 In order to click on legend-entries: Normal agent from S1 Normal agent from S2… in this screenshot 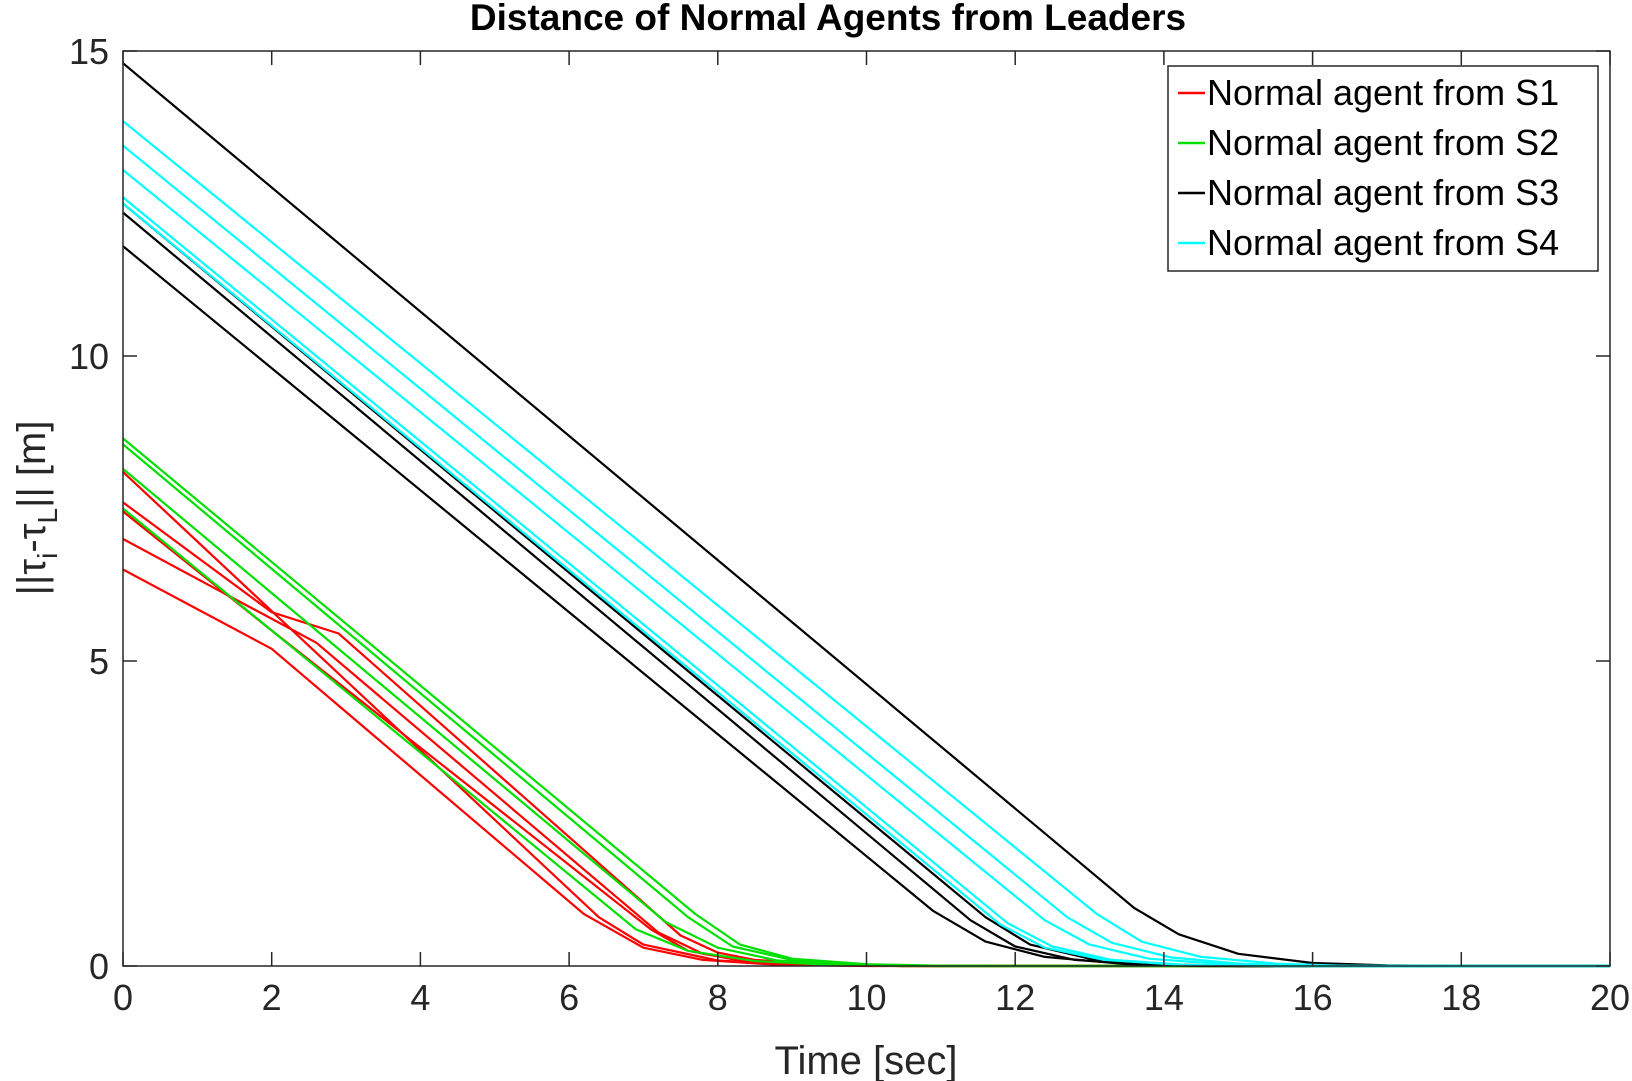, I will do `click(1368, 167)`.